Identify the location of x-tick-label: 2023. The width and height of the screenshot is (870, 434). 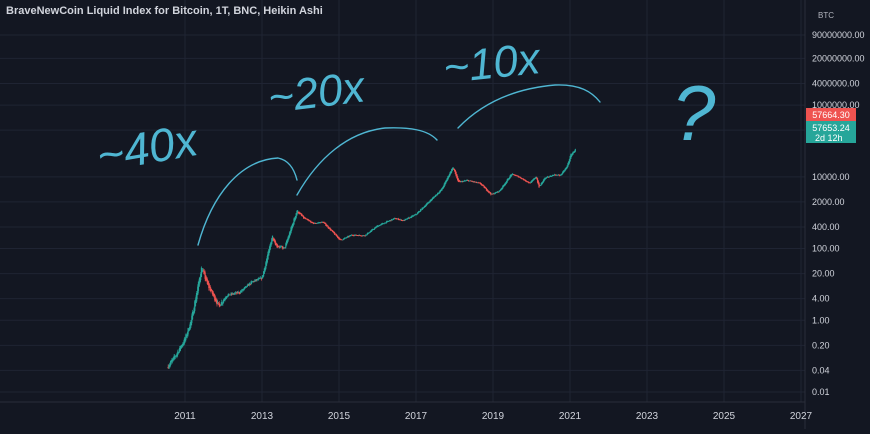
(647, 416).